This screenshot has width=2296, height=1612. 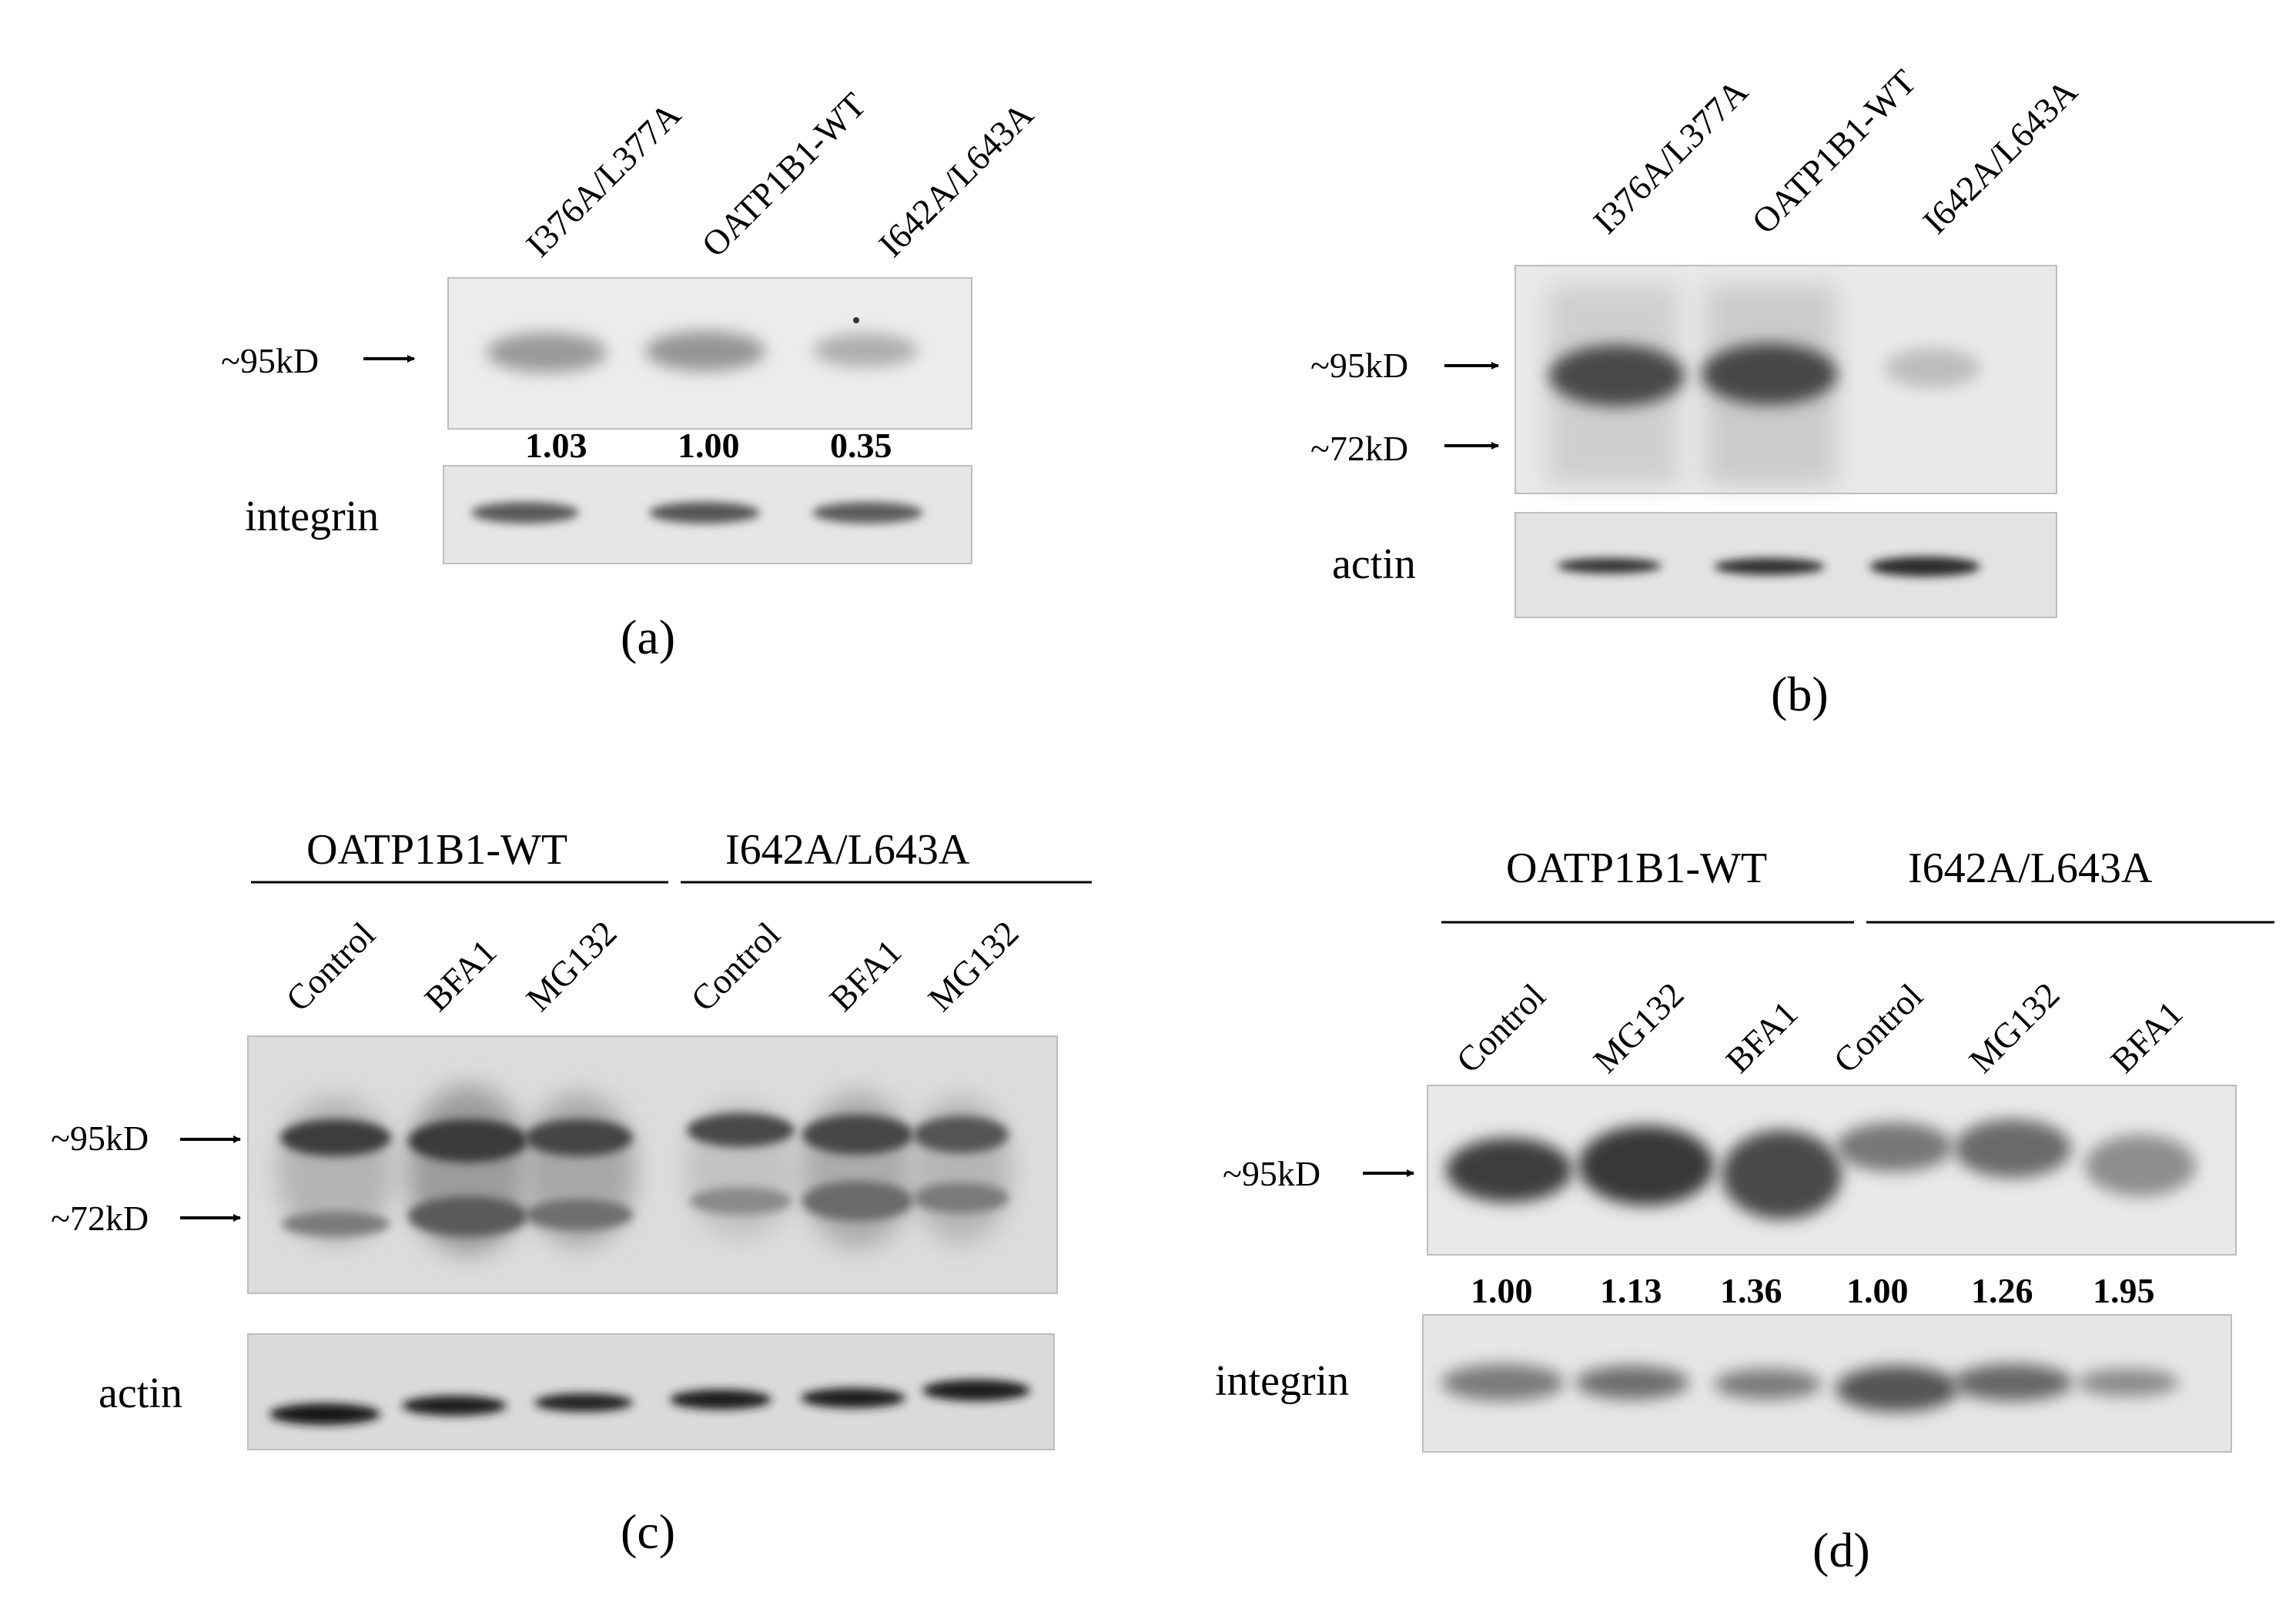 What do you see at coordinates (141, 1393) in the screenshot?
I see `panel-c-loading-label: actin` at bounding box center [141, 1393].